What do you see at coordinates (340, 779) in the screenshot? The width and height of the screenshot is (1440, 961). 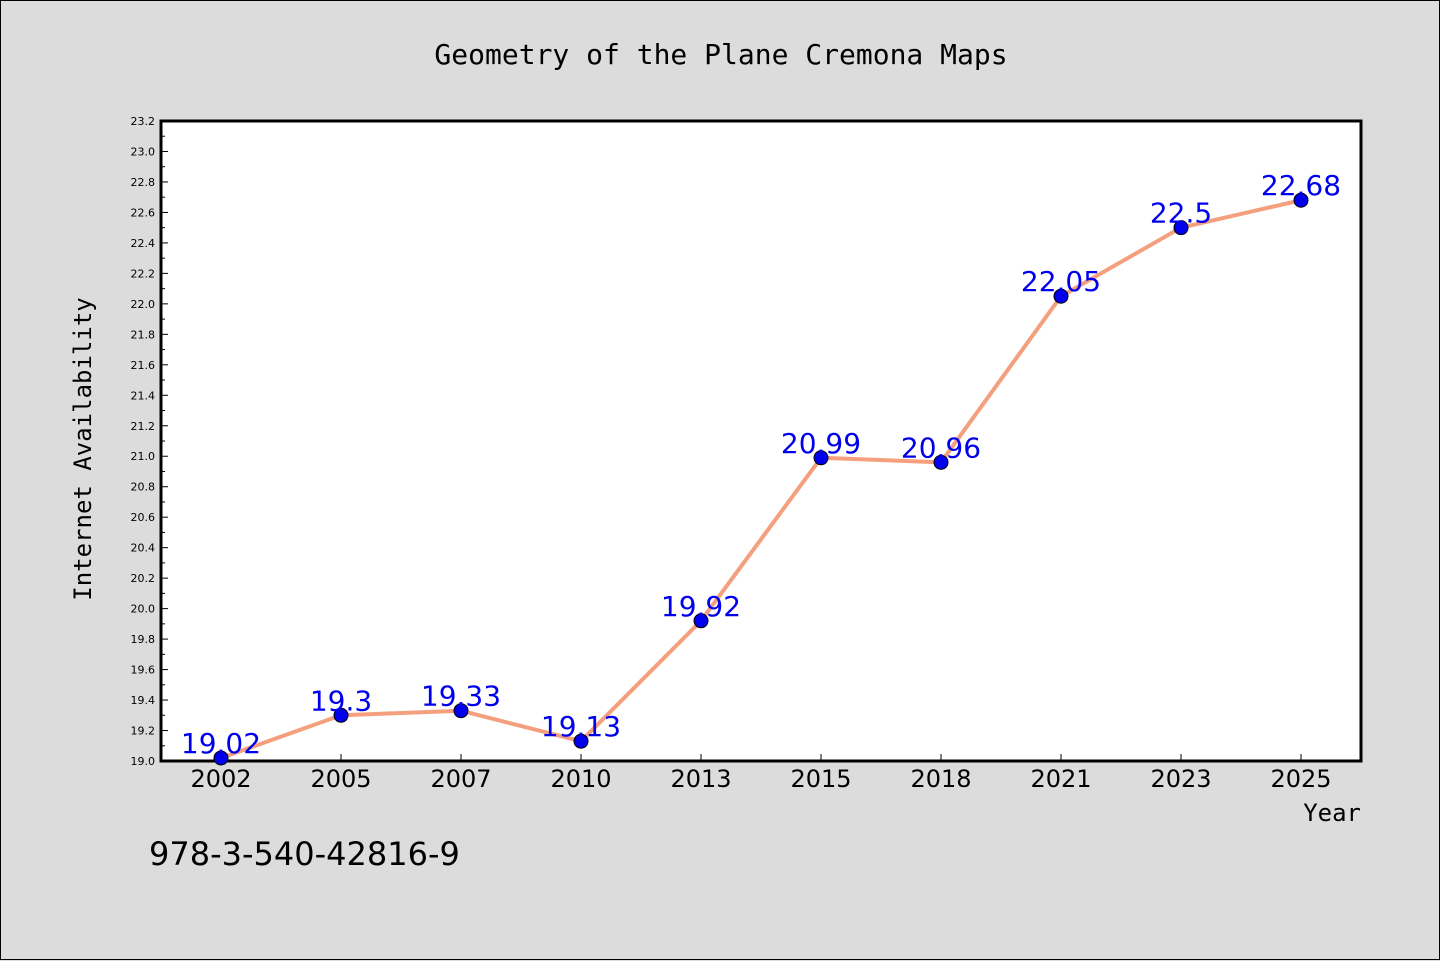 I see `x-tick-label: 2005` at bounding box center [340, 779].